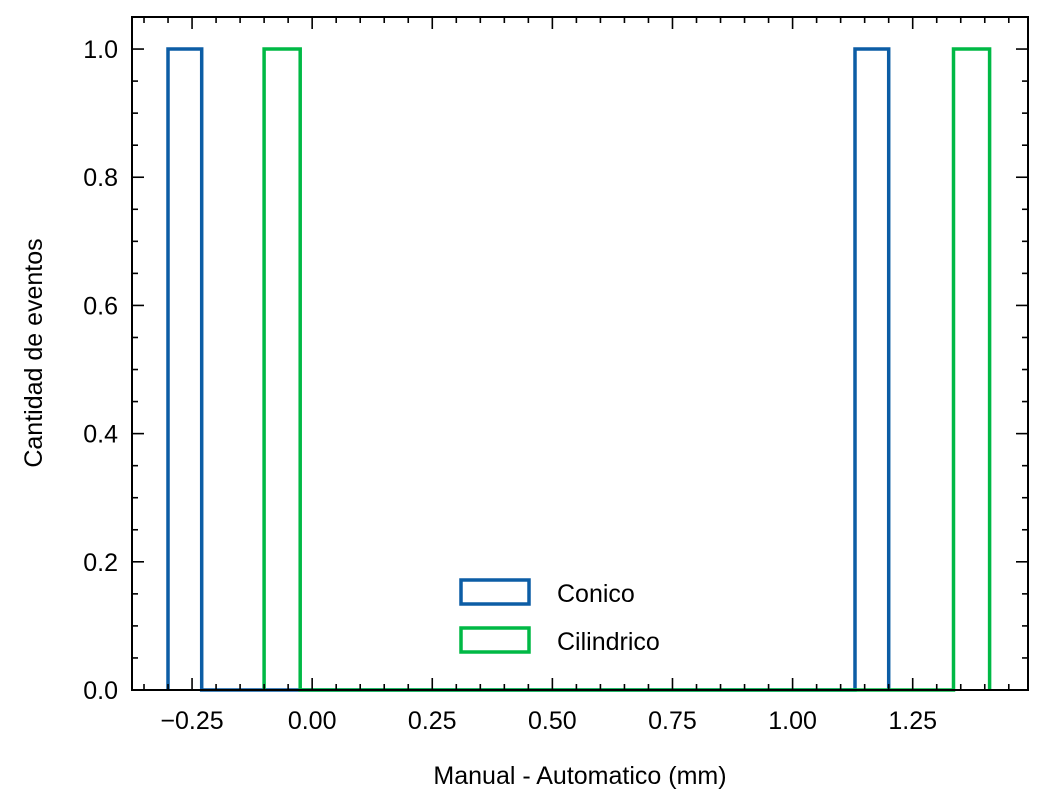 The width and height of the screenshot is (1045, 808). I want to click on legend: Conico Cilindrico, so click(559, 617).